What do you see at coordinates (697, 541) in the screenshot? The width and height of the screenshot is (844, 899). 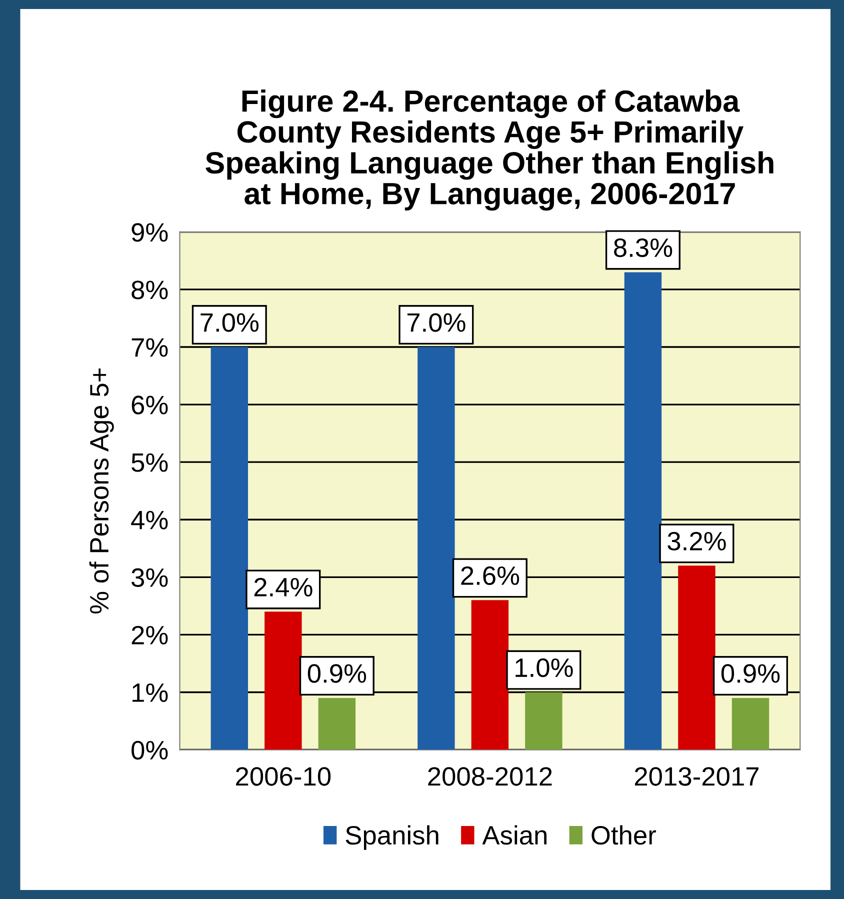 I see `data-label: 3.2%` at bounding box center [697, 541].